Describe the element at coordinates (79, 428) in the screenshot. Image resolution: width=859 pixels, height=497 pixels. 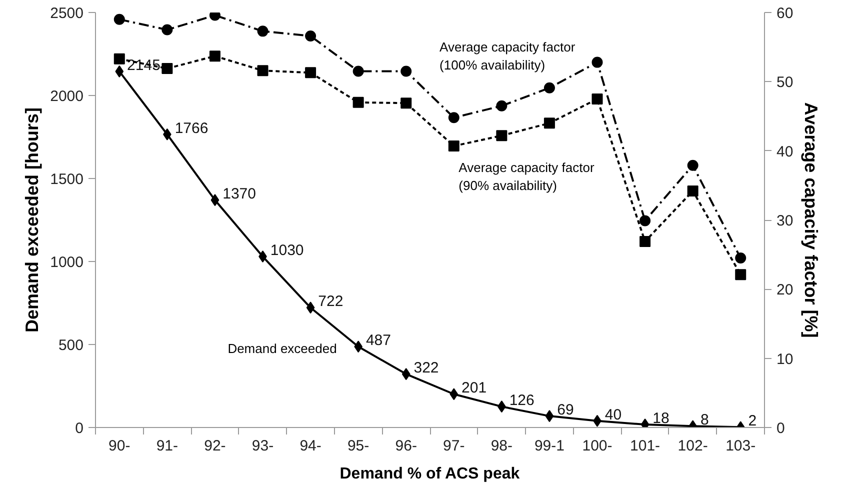
I see `y-tick-label: 0` at that location.